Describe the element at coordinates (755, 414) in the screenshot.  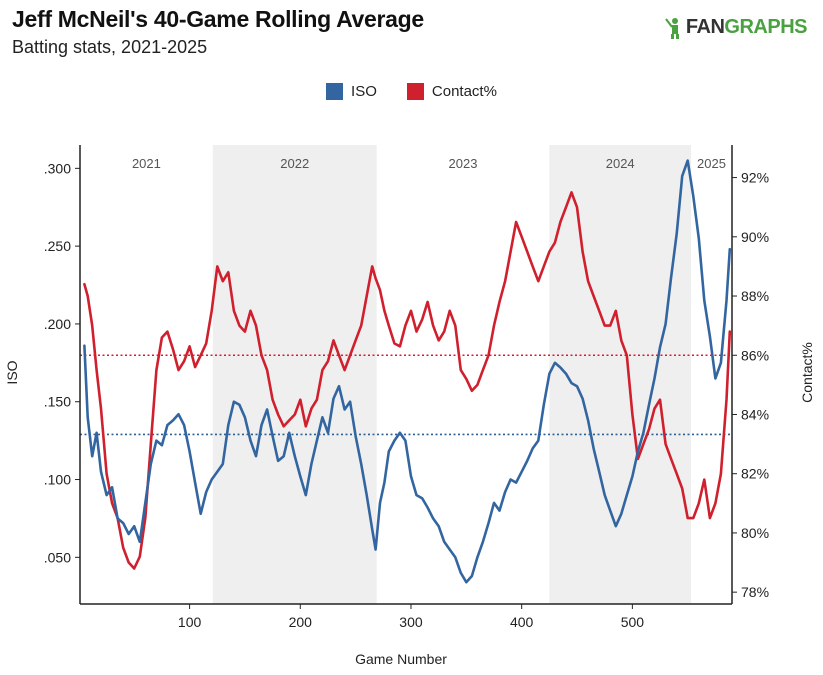
I see `y-right-tick-label: 84%` at that location.